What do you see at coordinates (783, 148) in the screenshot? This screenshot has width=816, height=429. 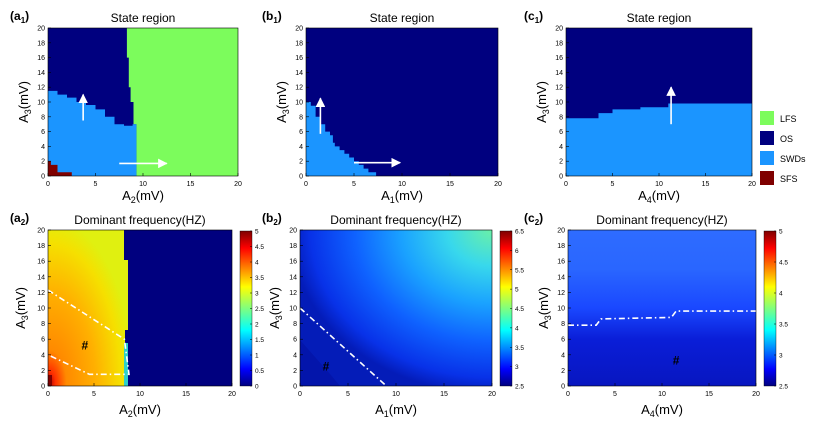 I see `state-legend: LFS OS SWDs SFS` at bounding box center [783, 148].